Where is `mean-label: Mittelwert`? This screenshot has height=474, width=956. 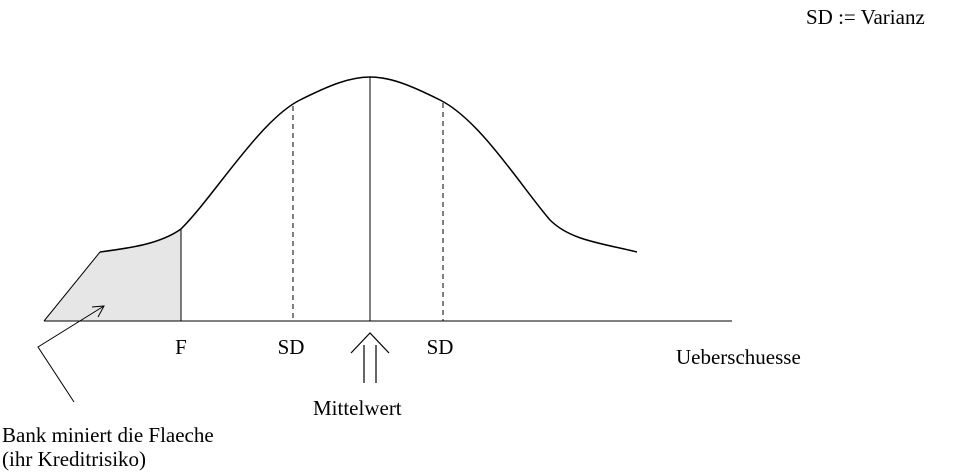 mean-label: Mittelwert is located at coordinates (357, 408).